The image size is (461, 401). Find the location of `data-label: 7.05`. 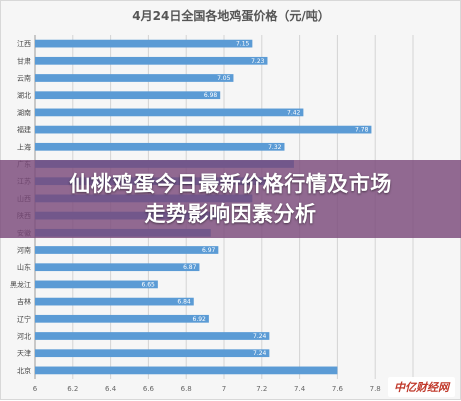

data-label: 7.05 is located at coordinates (224, 78).